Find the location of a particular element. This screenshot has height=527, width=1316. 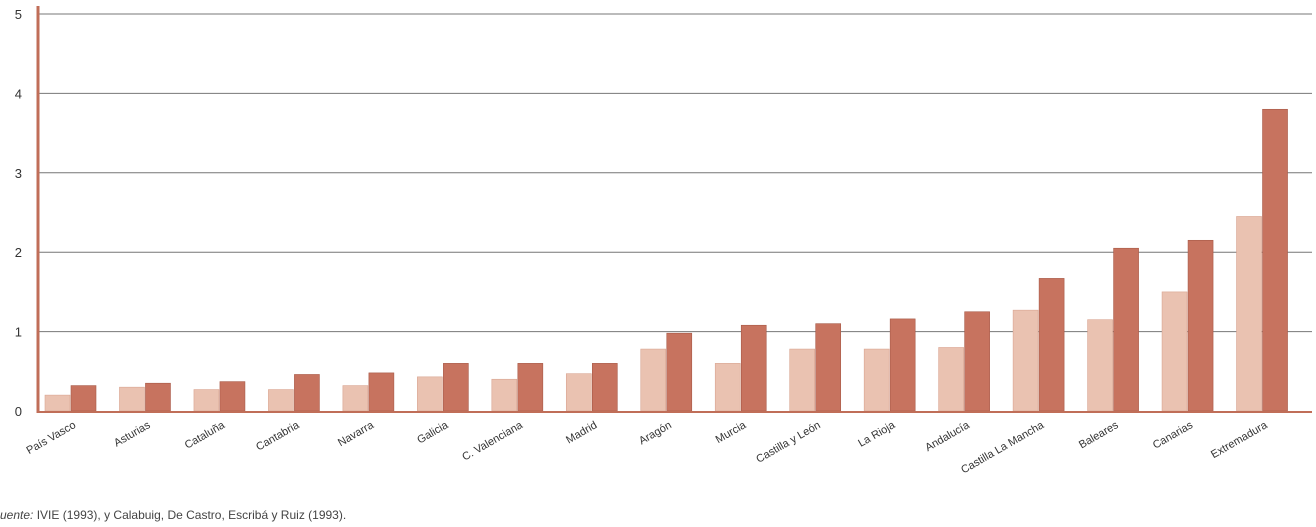

x-tick-label-14: Baleares is located at coordinates (1099, 435).